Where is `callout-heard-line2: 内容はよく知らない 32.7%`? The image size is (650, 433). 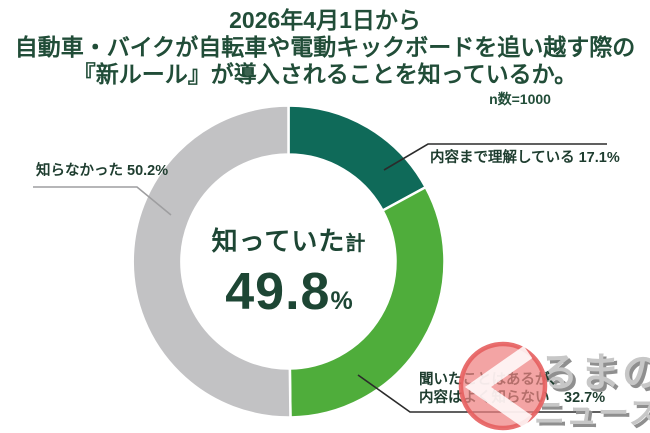
callout-heard-line2: 内容はよく知らない 32.7% is located at coordinates (512, 398).